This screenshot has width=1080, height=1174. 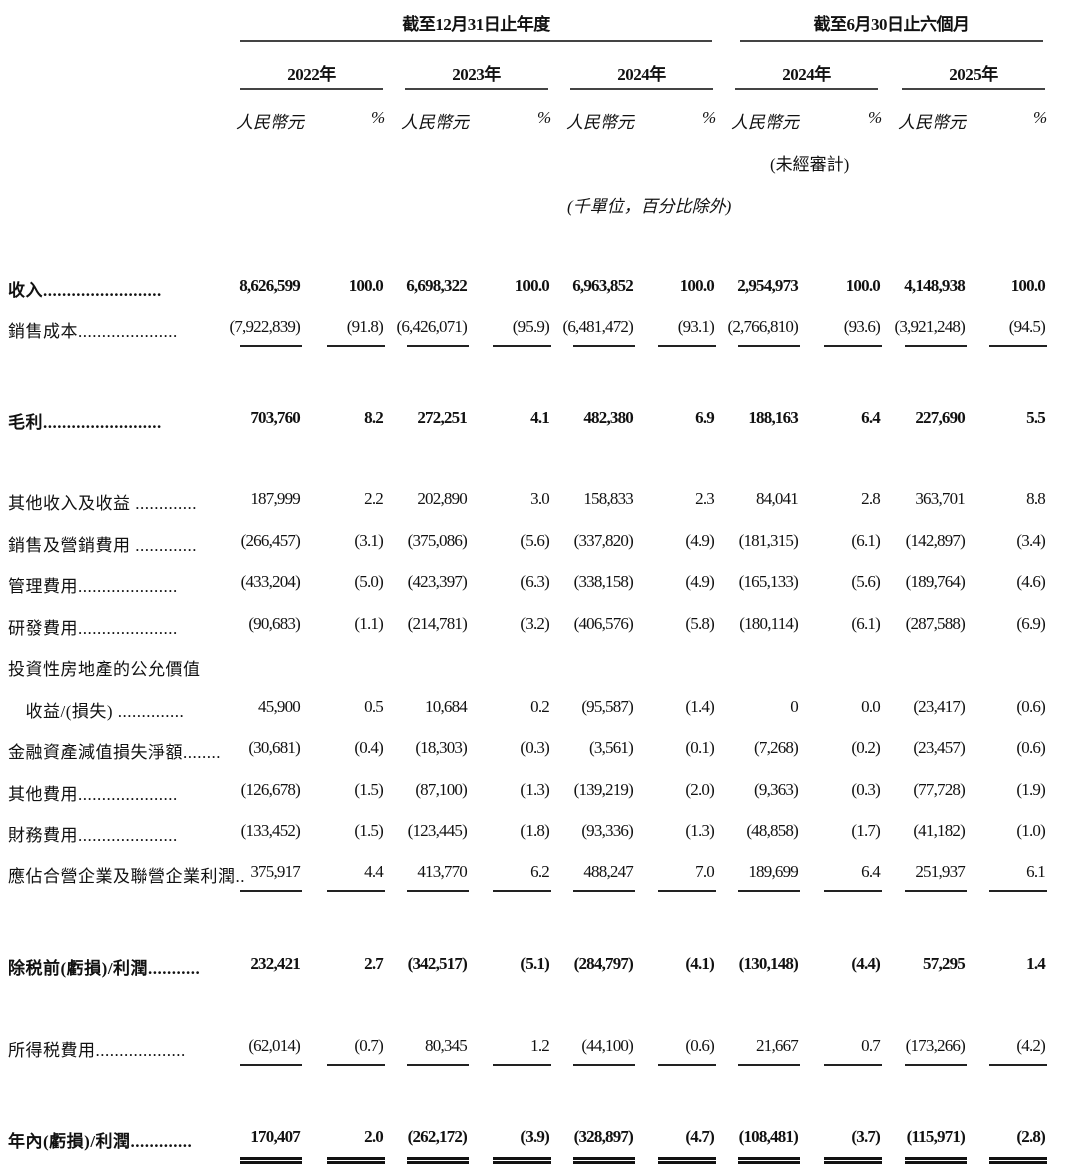 I want to click on amount-cell: 45,900, so click(x=279, y=706).